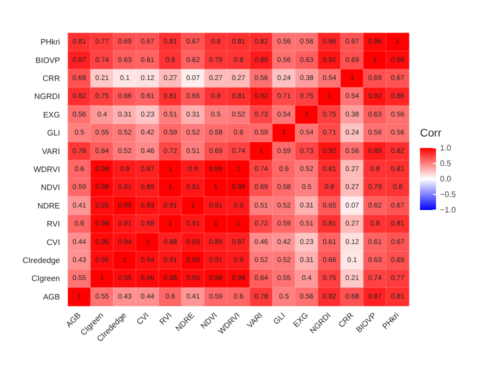 The width and height of the screenshot is (477, 366). I want to click on x-tick-label: CVI, so click(142, 318).